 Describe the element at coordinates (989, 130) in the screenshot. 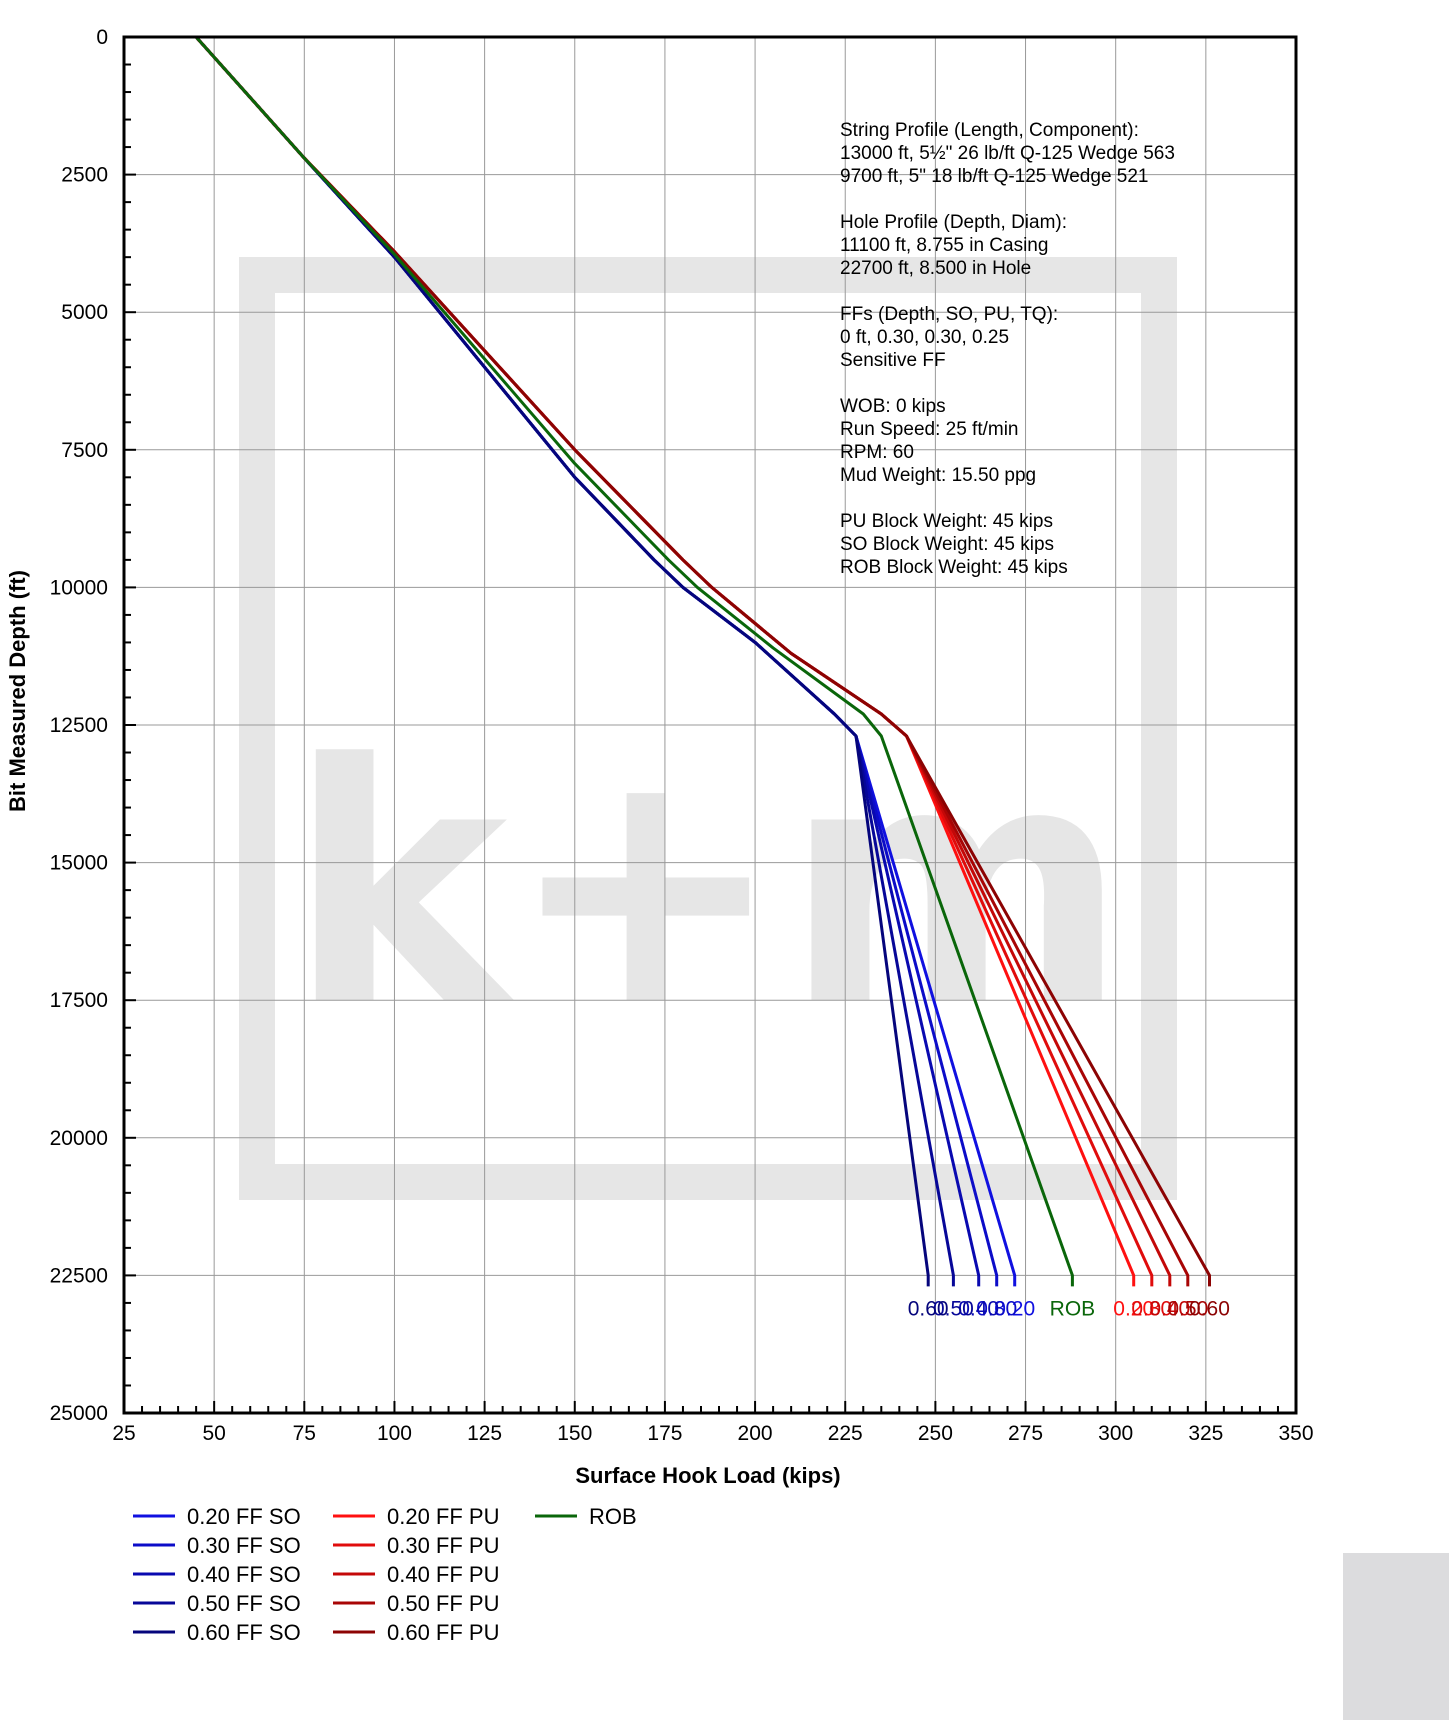

I see `info-line: String Profile (Length, Component):` at that location.